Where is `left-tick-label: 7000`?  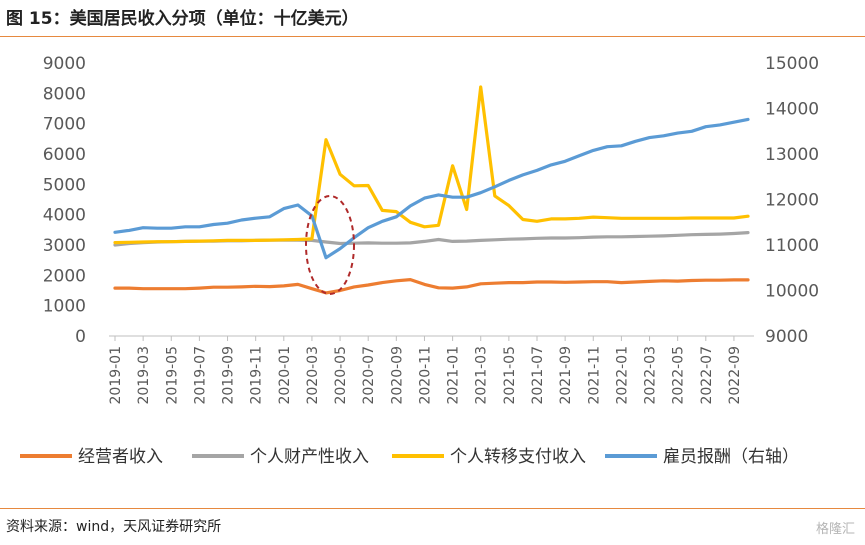
left-tick-label: 7000 is located at coordinates (64, 125).